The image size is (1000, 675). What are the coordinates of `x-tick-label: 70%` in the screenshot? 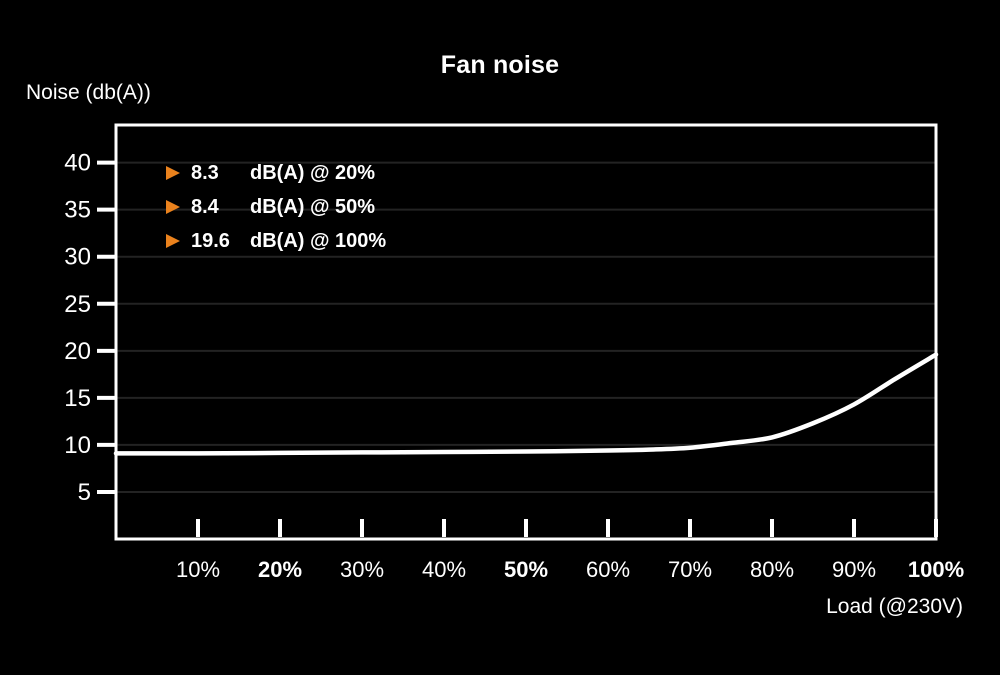 It's located at (690, 569).